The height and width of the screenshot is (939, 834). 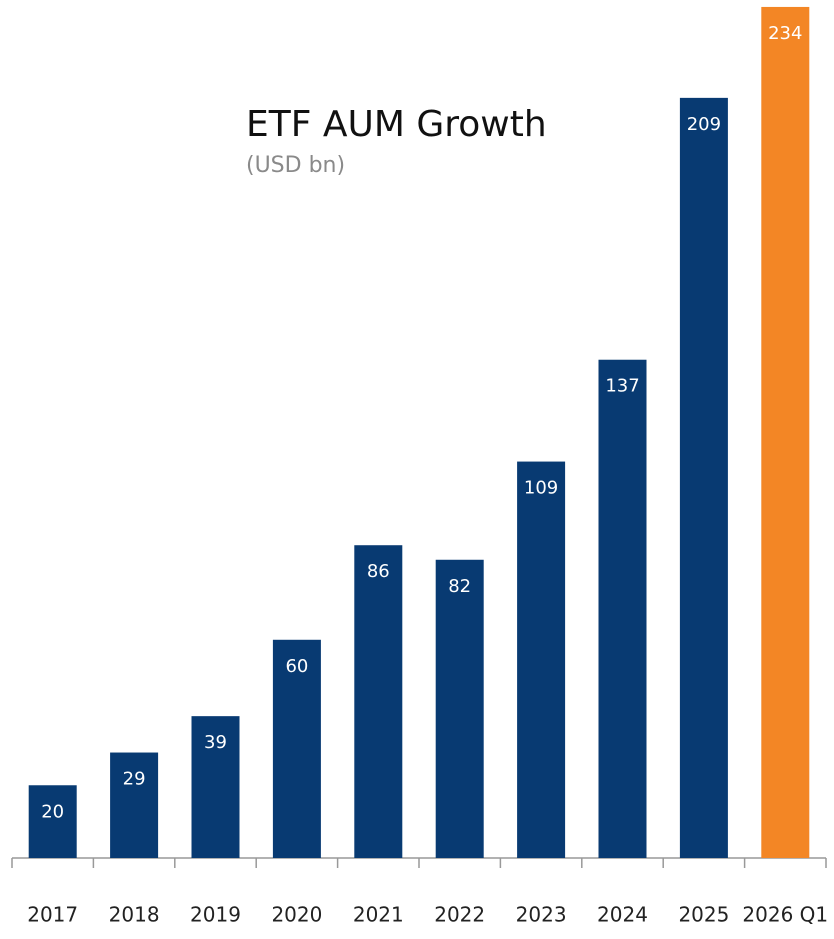 What do you see at coordinates (459, 915) in the screenshot?
I see `x-tick-label: 2022` at bounding box center [459, 915].